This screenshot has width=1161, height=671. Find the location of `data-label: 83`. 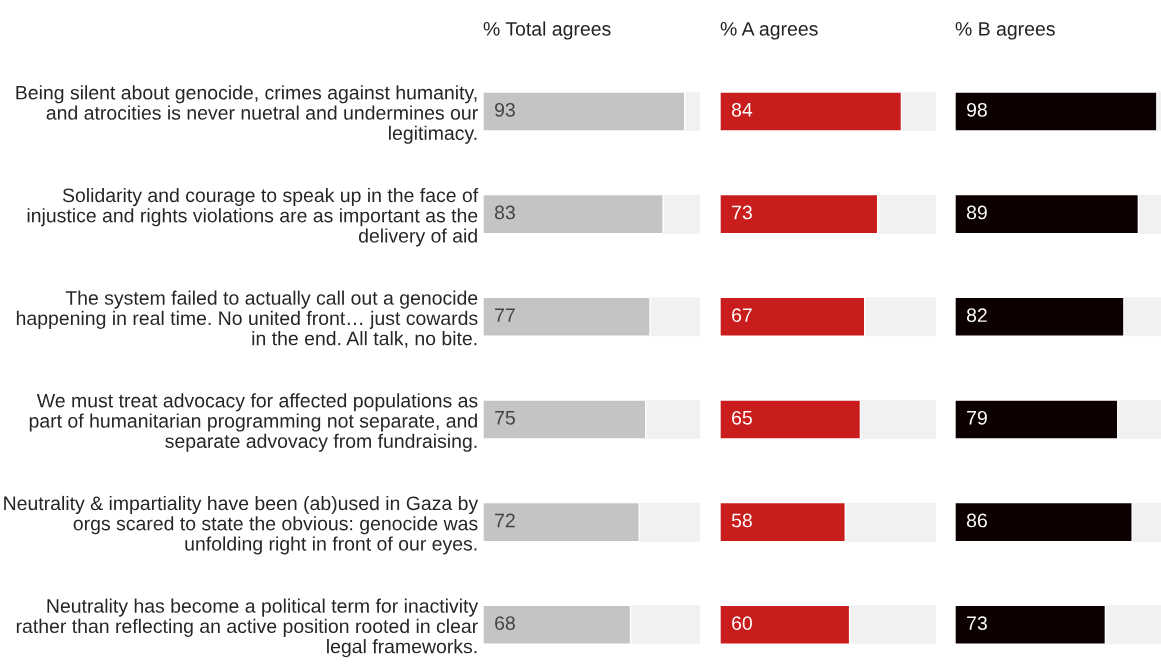

data-label: 83 is located at coordinates (504, 212).